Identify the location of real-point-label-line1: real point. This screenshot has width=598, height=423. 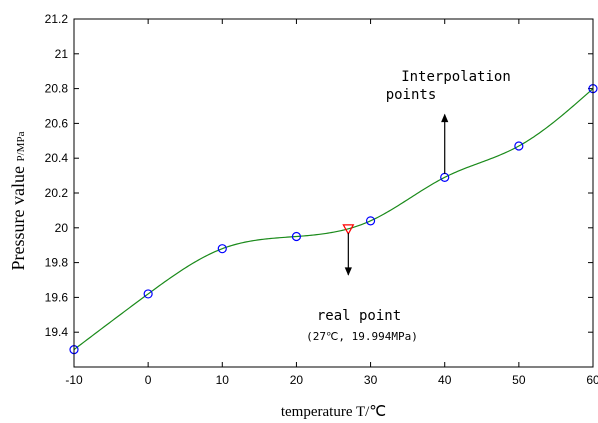
(359, 316).